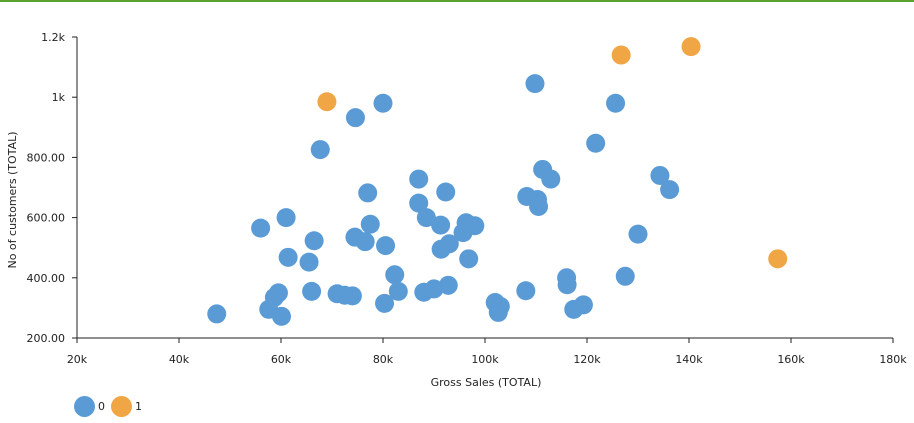 The height and width of the screenshot is (423, 914). Describe the element at coordinates (46, 278) in the screenshot. I see `y-tick-label: 400.00` at that location.